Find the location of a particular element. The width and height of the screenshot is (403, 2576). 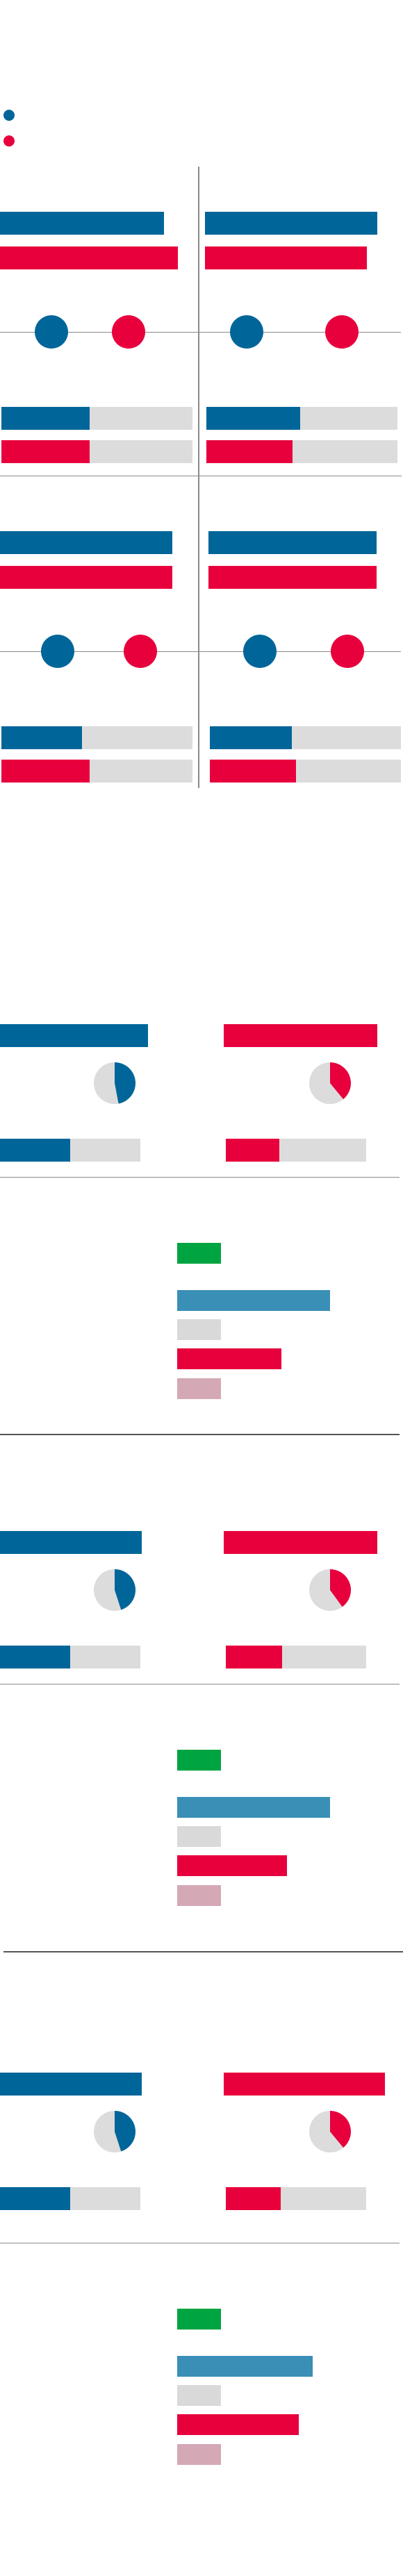

section-divider is located at coordinates (200, 1177).